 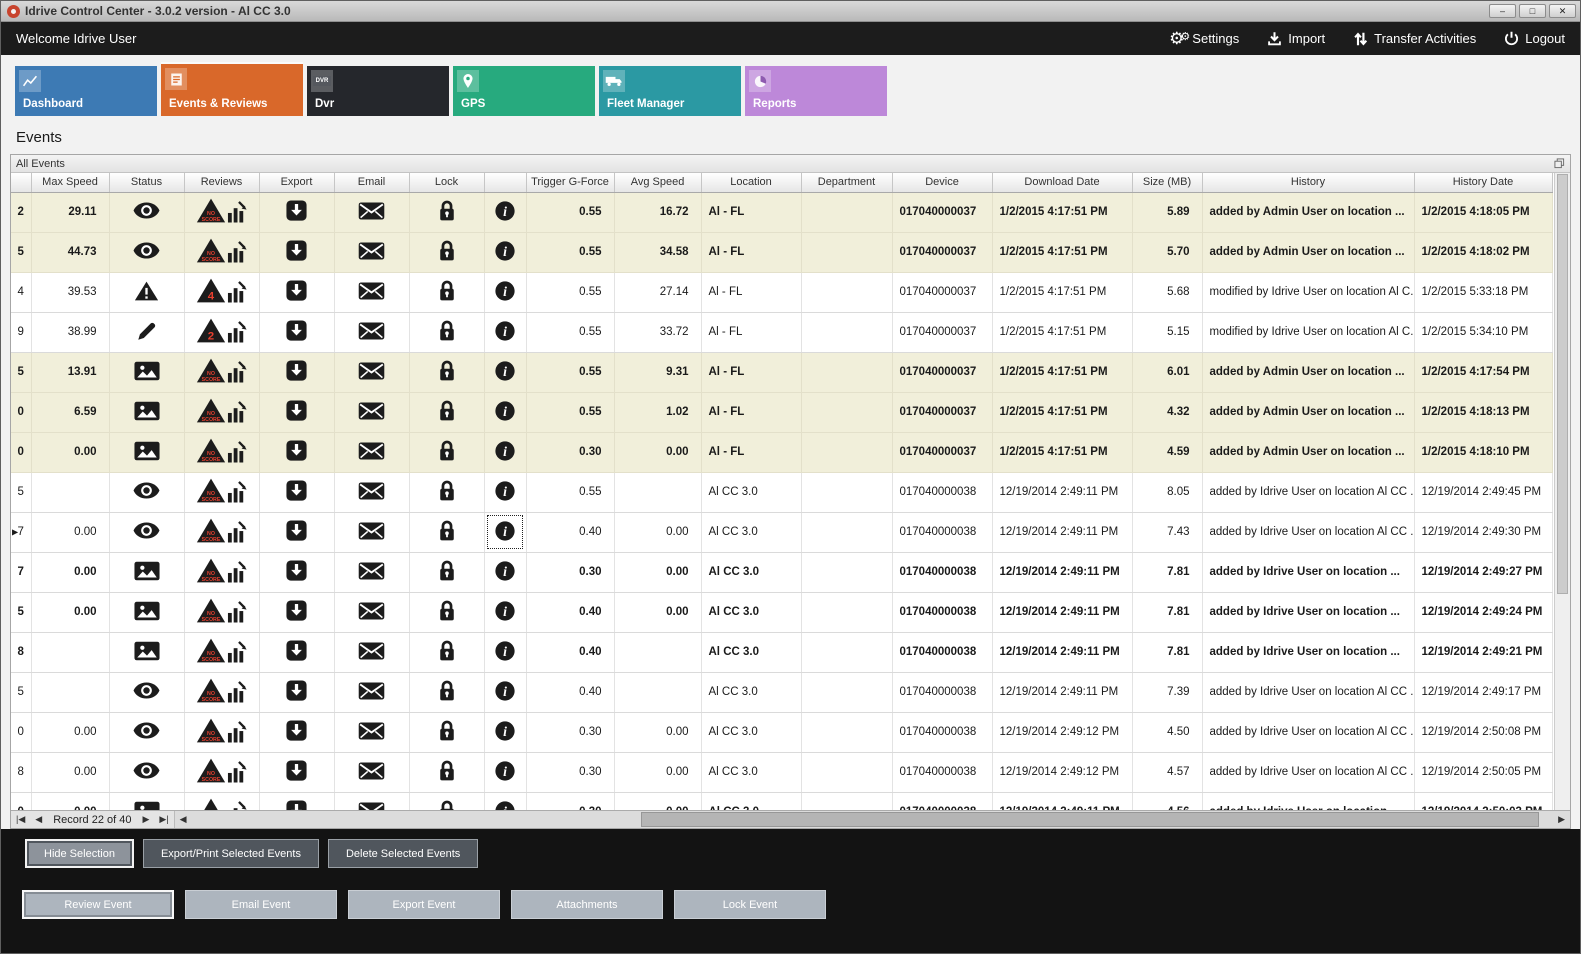 I want to click on table-row: ▶ 5 NO SCORE, so click(x=782, y=692).